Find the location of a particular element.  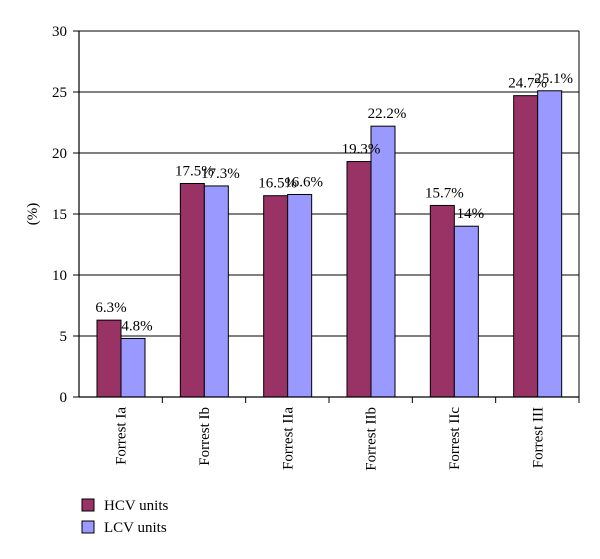

data-label-hcv: 15.7% is located at coordinates (444, 193).